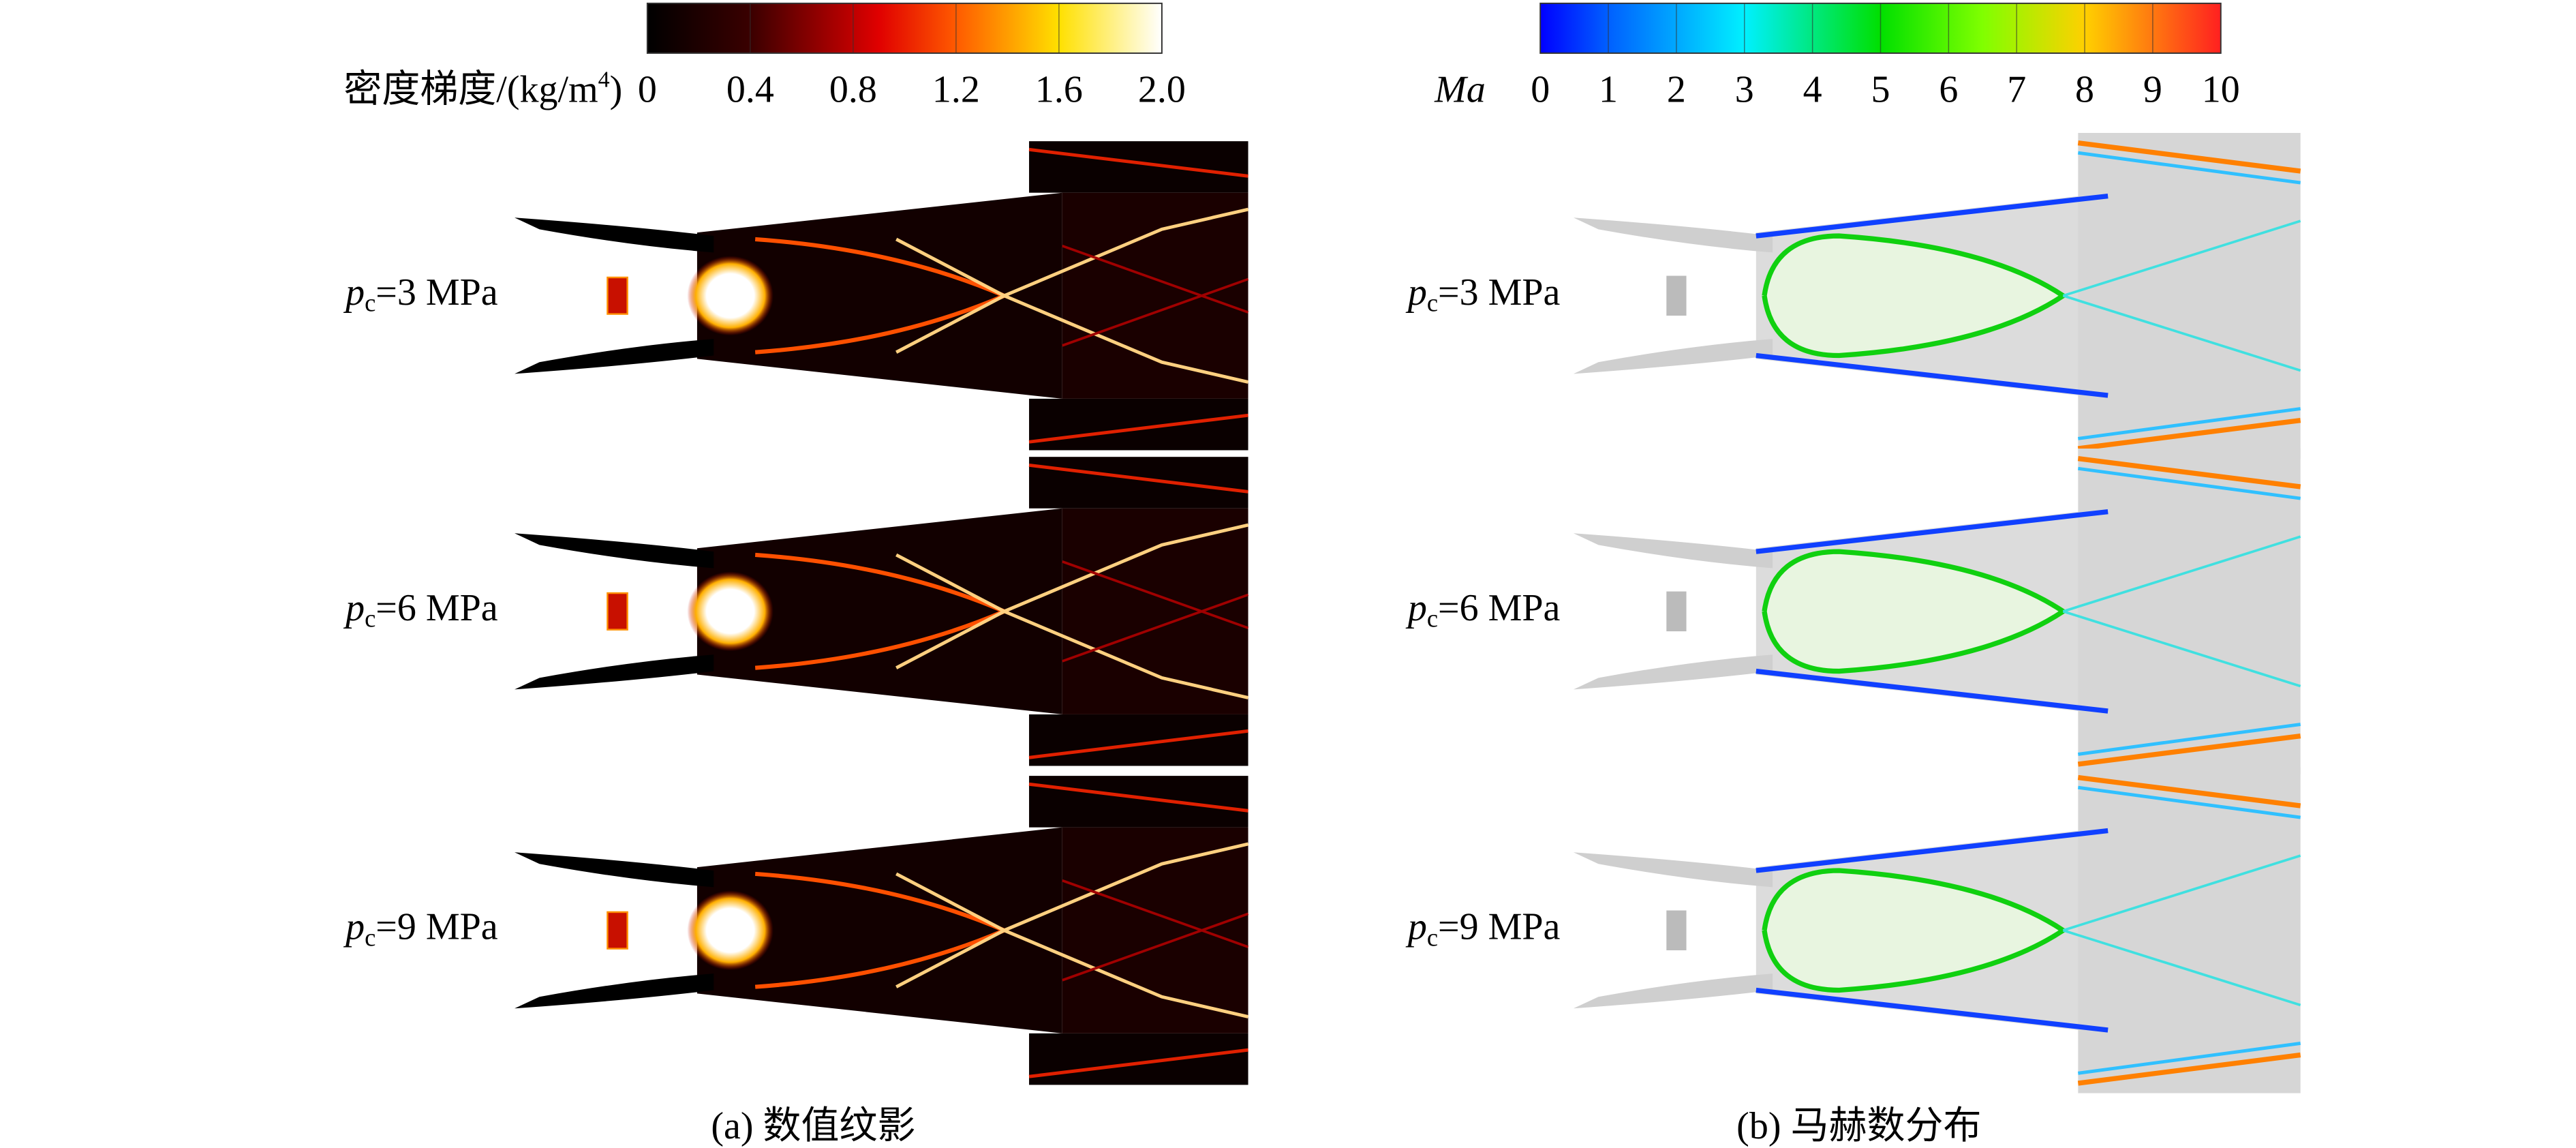 This screenshot has height=1148, width=2576. What do you see at coordinates (436, 927) in the screenshot?
I see `condition: =9 MPa` at bounding box center [436, 927].